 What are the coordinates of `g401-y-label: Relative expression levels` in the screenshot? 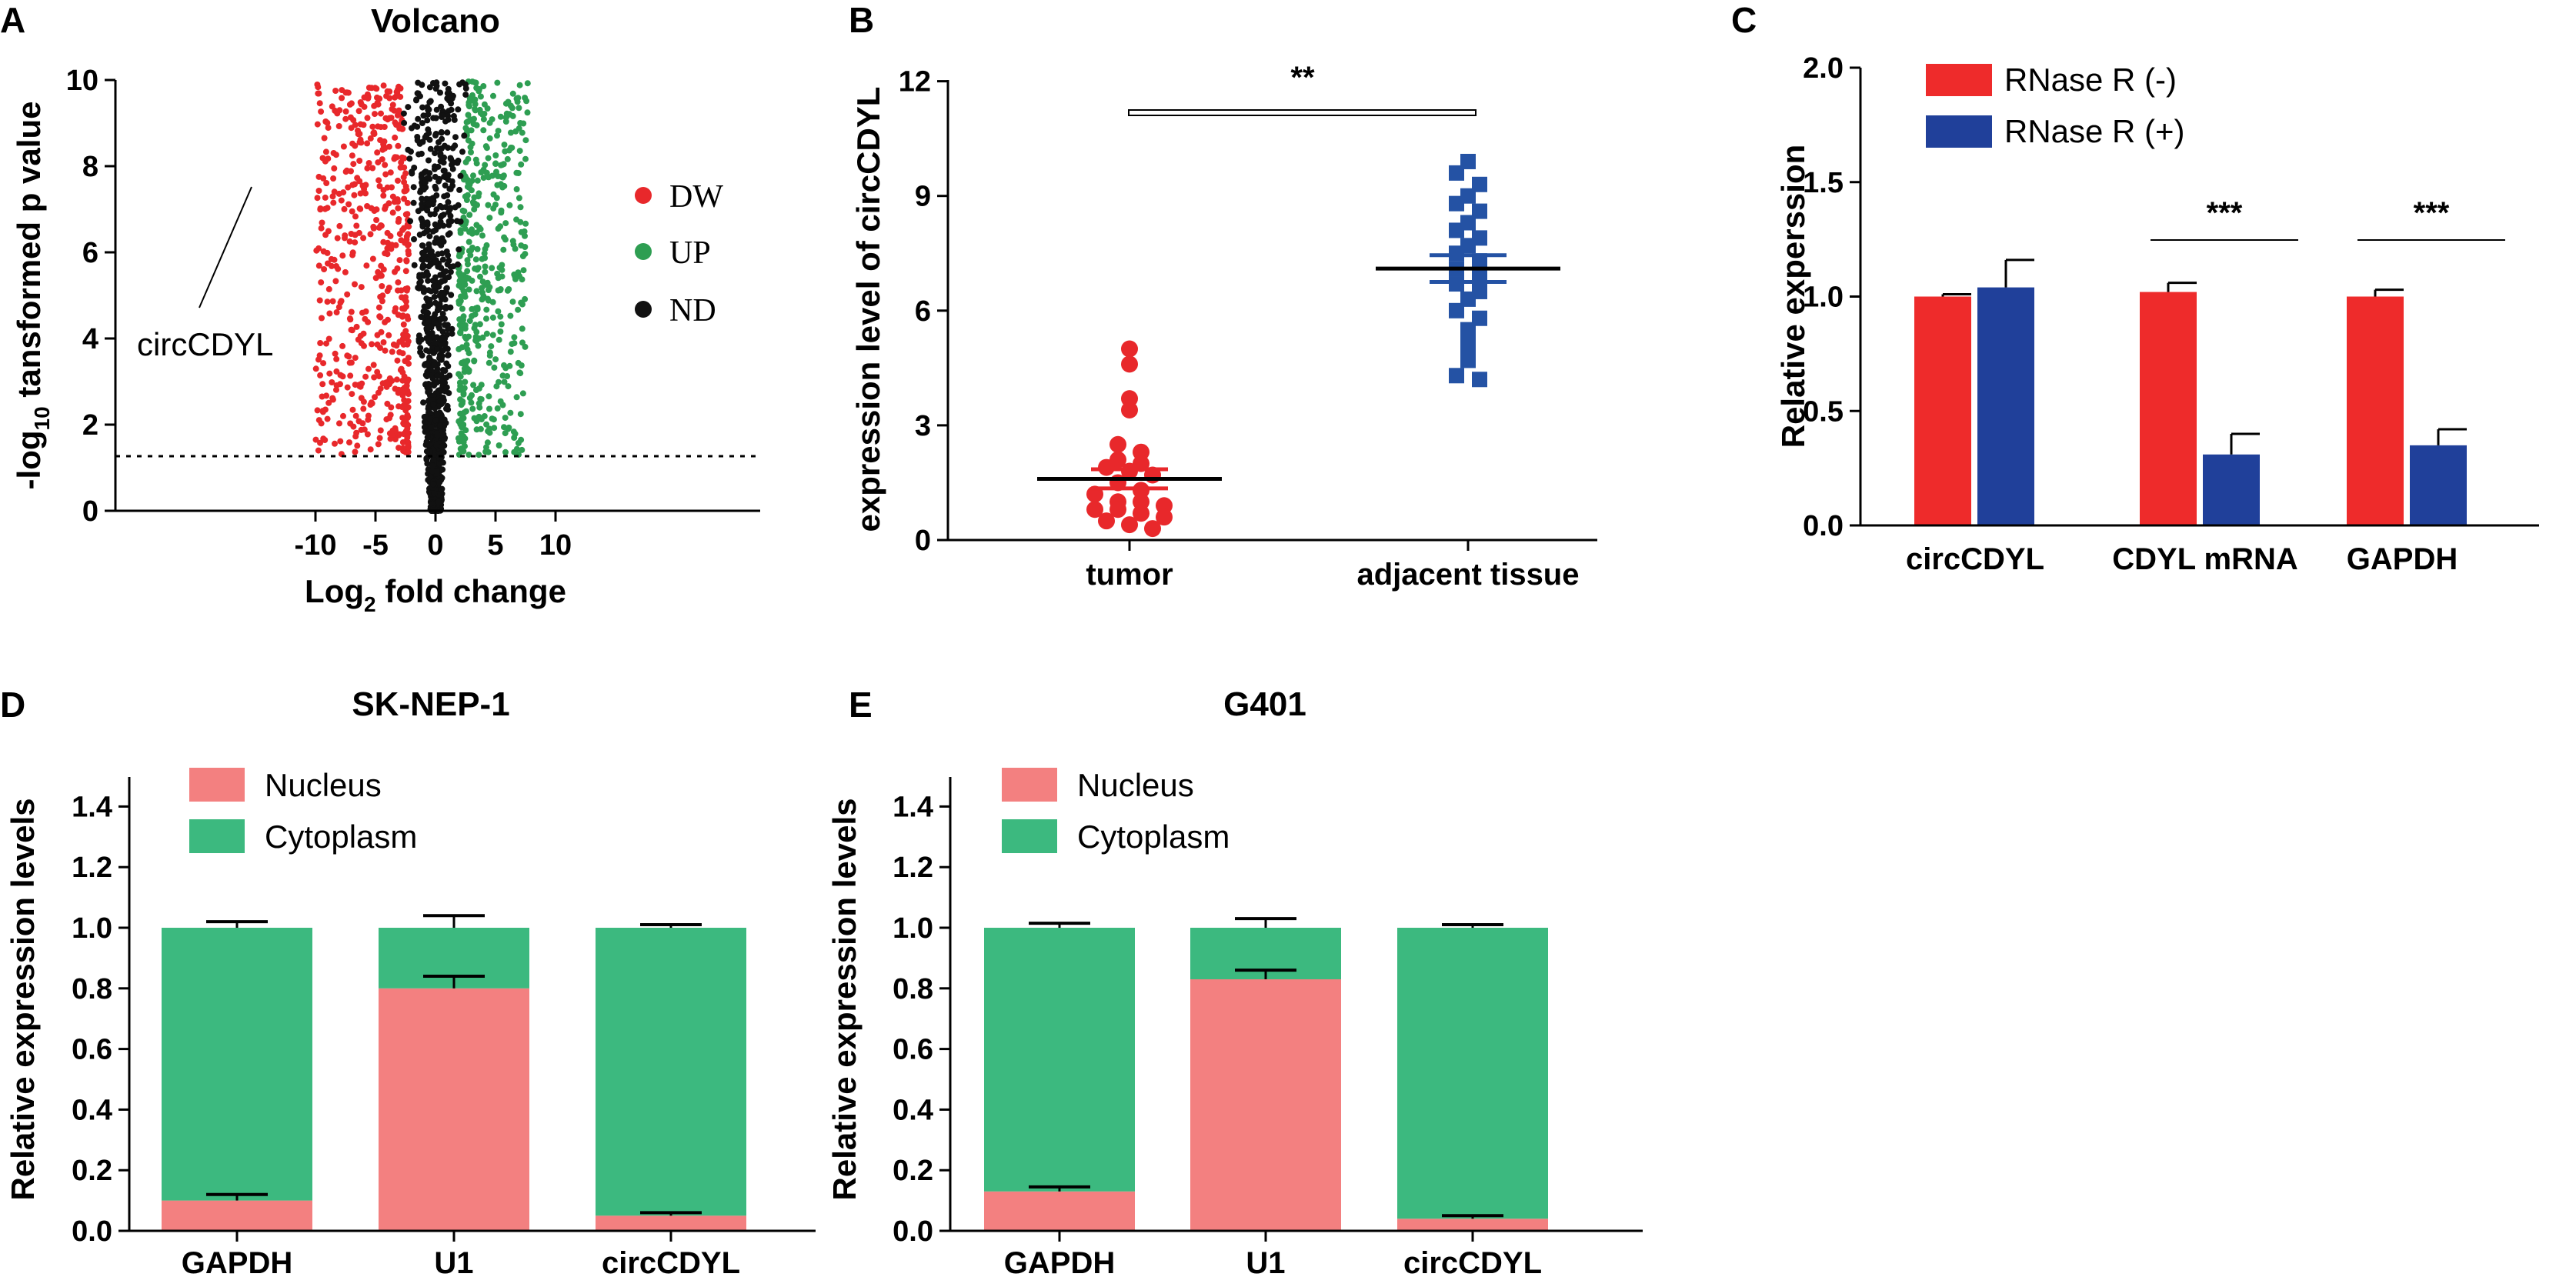 It's located at (844, 1000).